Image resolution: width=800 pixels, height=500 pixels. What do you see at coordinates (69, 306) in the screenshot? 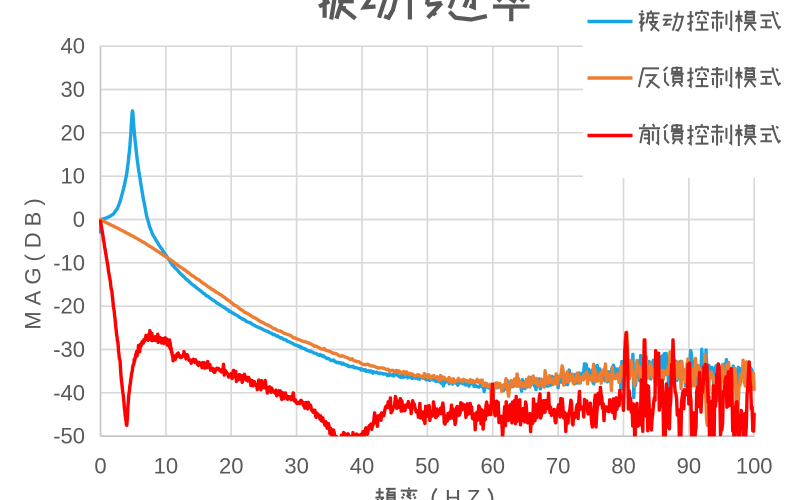
I see `svg-text: -20` at bounding box center [69, 306].